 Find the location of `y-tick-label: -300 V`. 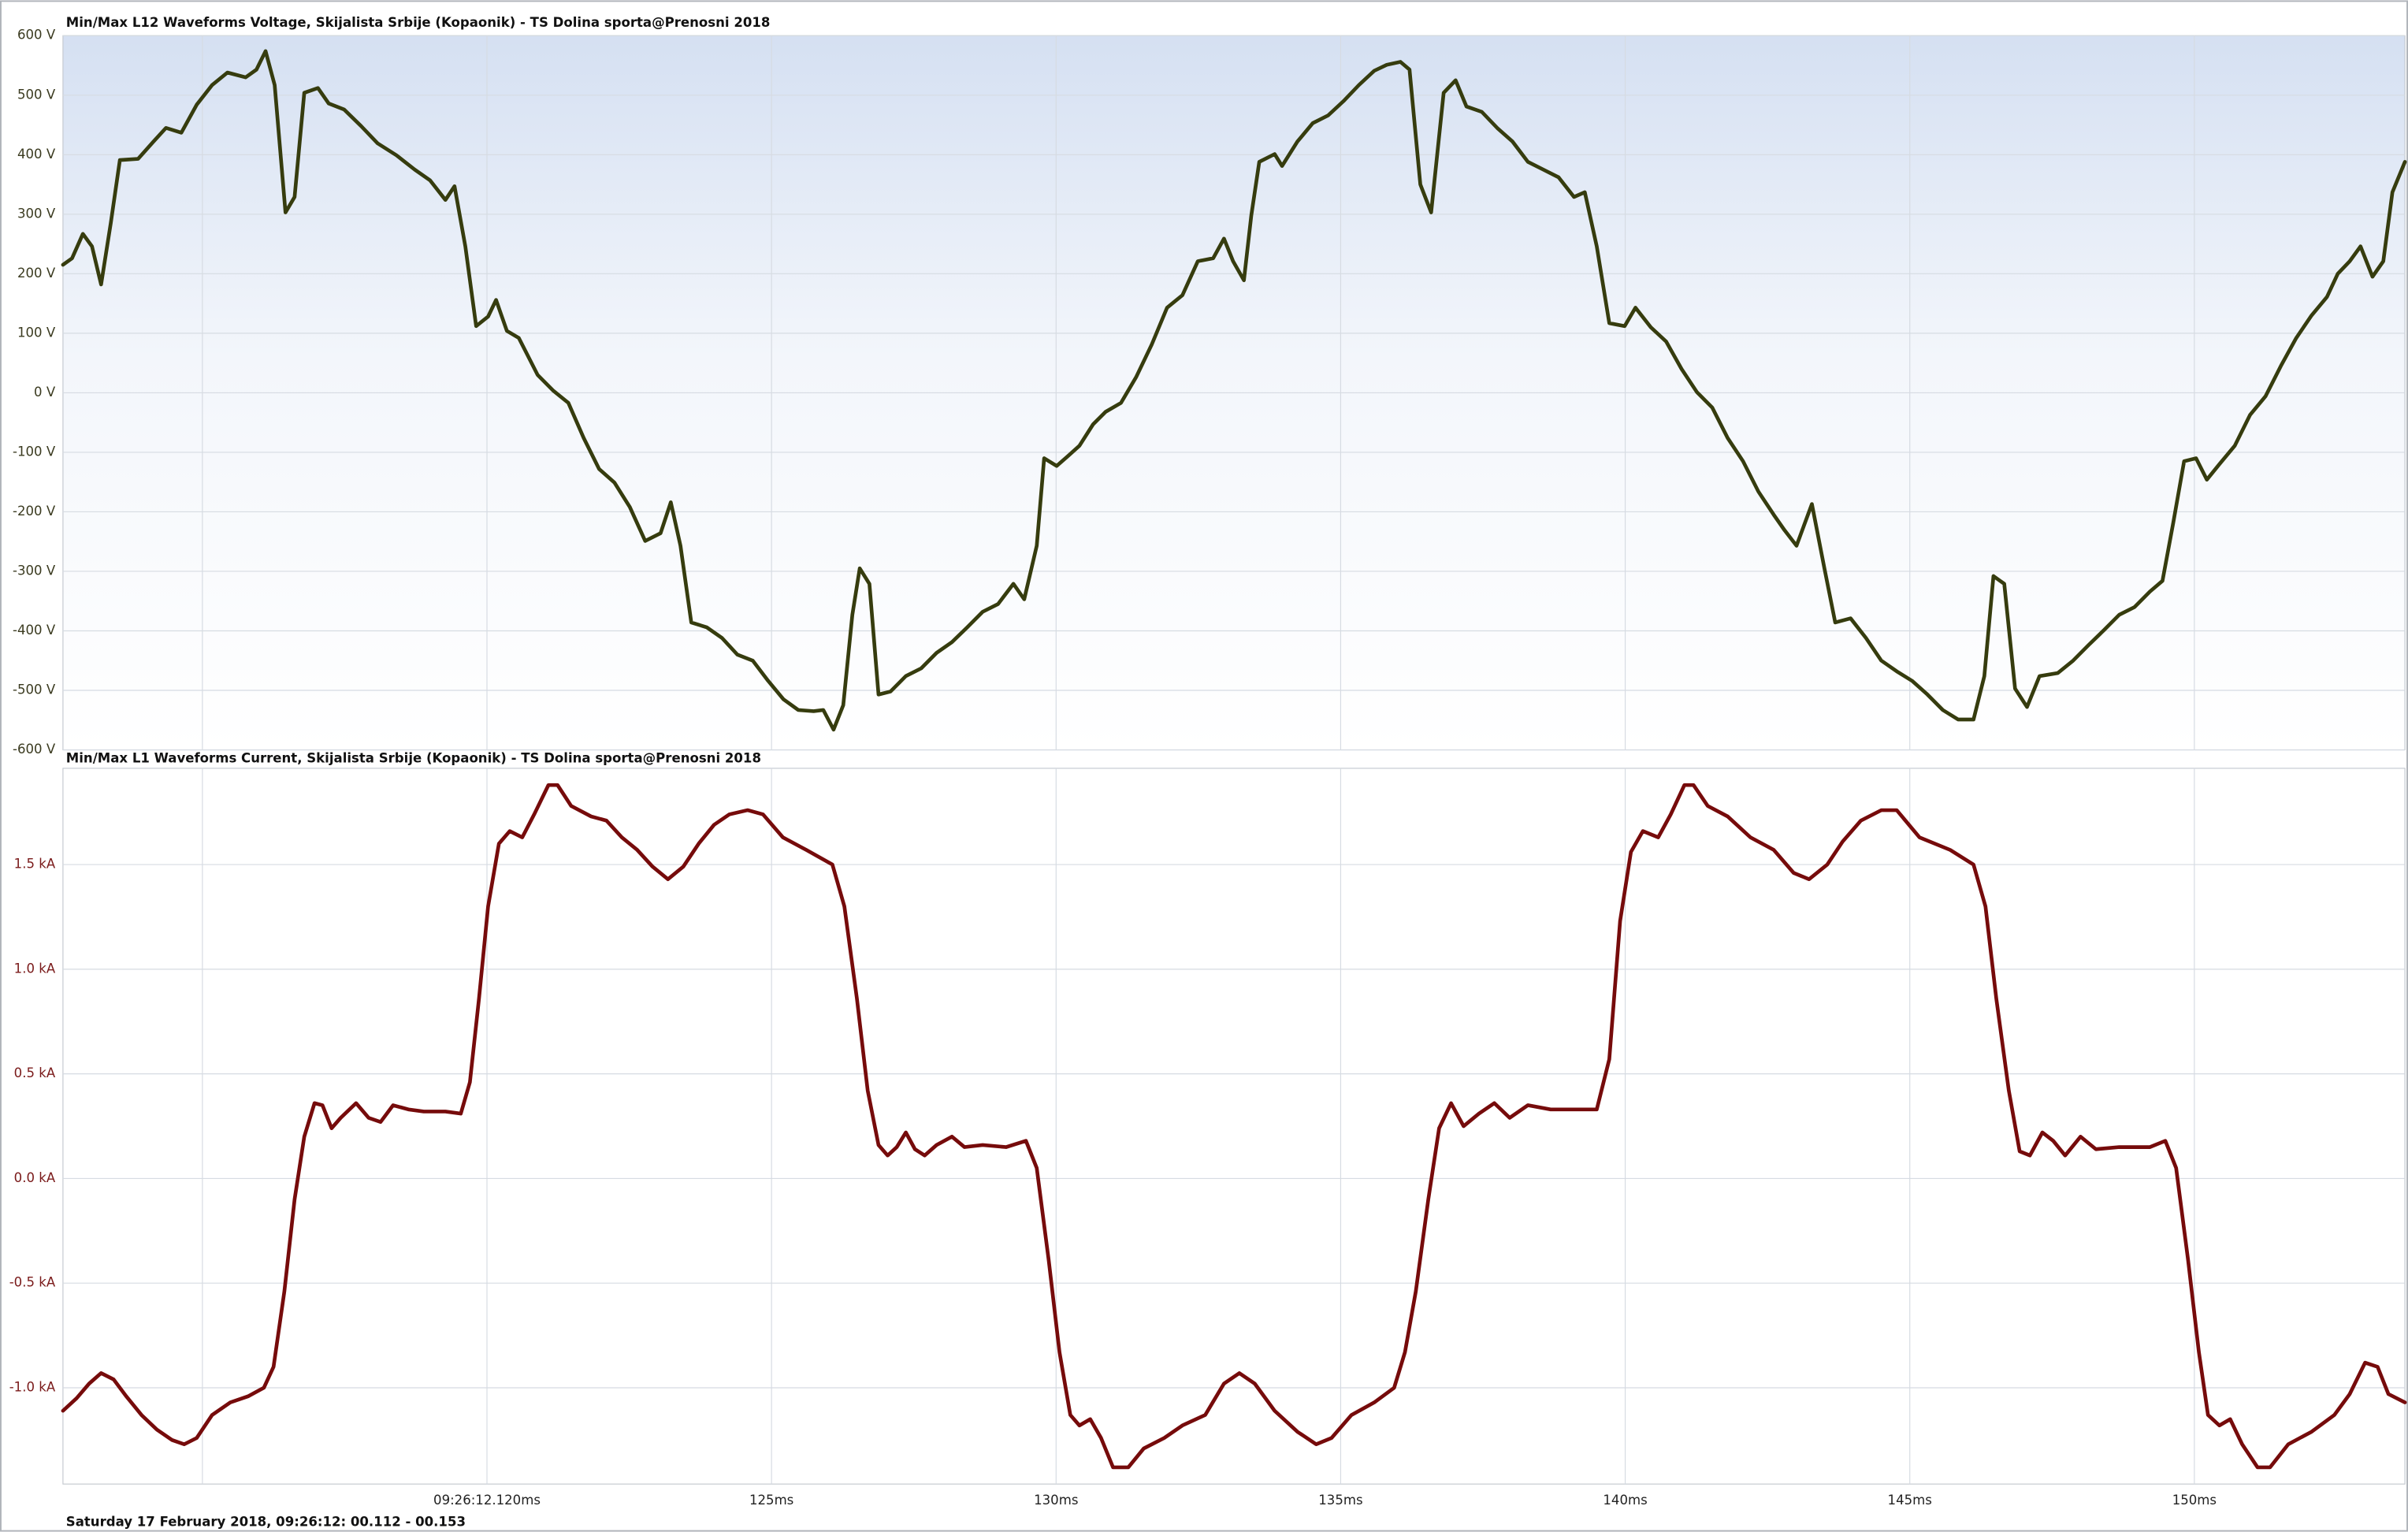

y-tick-label: -300 V is located at coordinates (35, 570).